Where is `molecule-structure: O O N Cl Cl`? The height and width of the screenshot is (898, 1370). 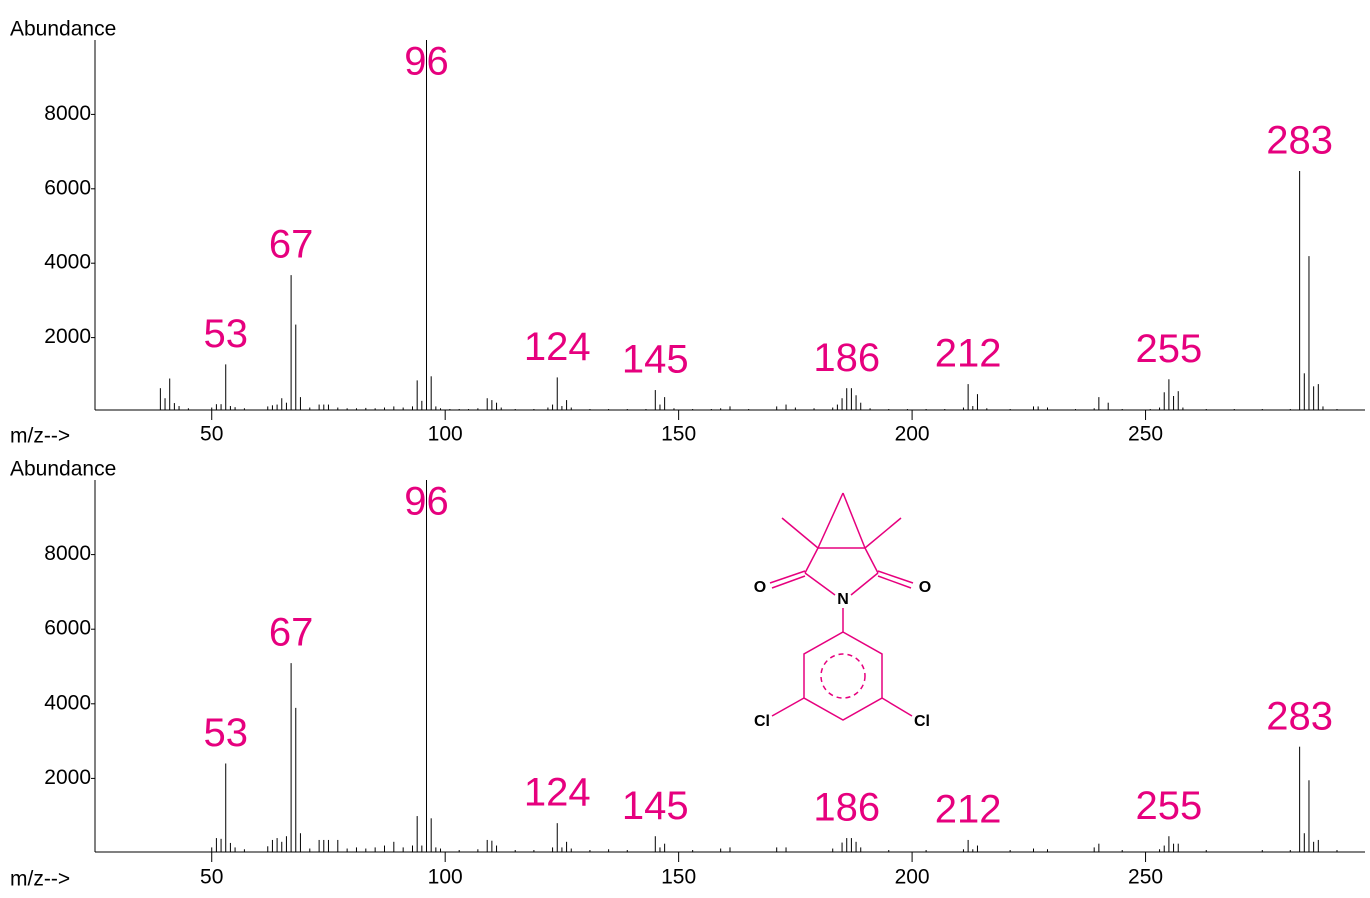
molecule-structure: O O N Cl Cl is located at coordinates (842, 611).